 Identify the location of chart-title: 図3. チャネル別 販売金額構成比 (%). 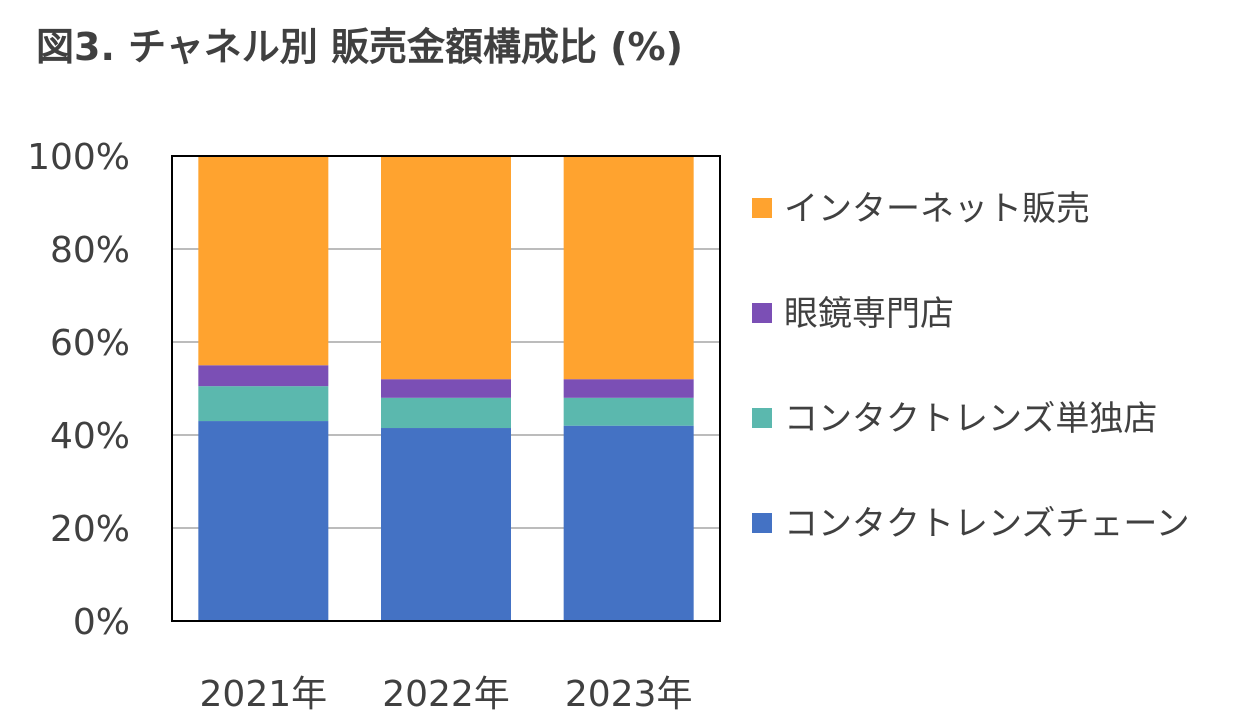
(359, 47).